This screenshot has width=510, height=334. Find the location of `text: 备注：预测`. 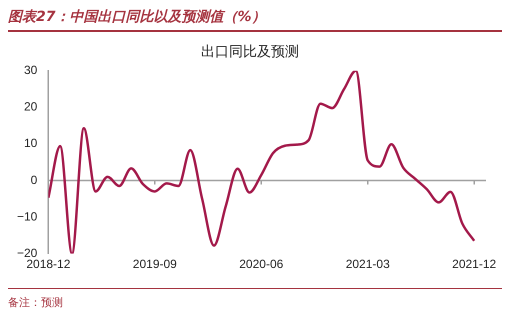

text: 备注：预测 is located at coordinates (36, 302).